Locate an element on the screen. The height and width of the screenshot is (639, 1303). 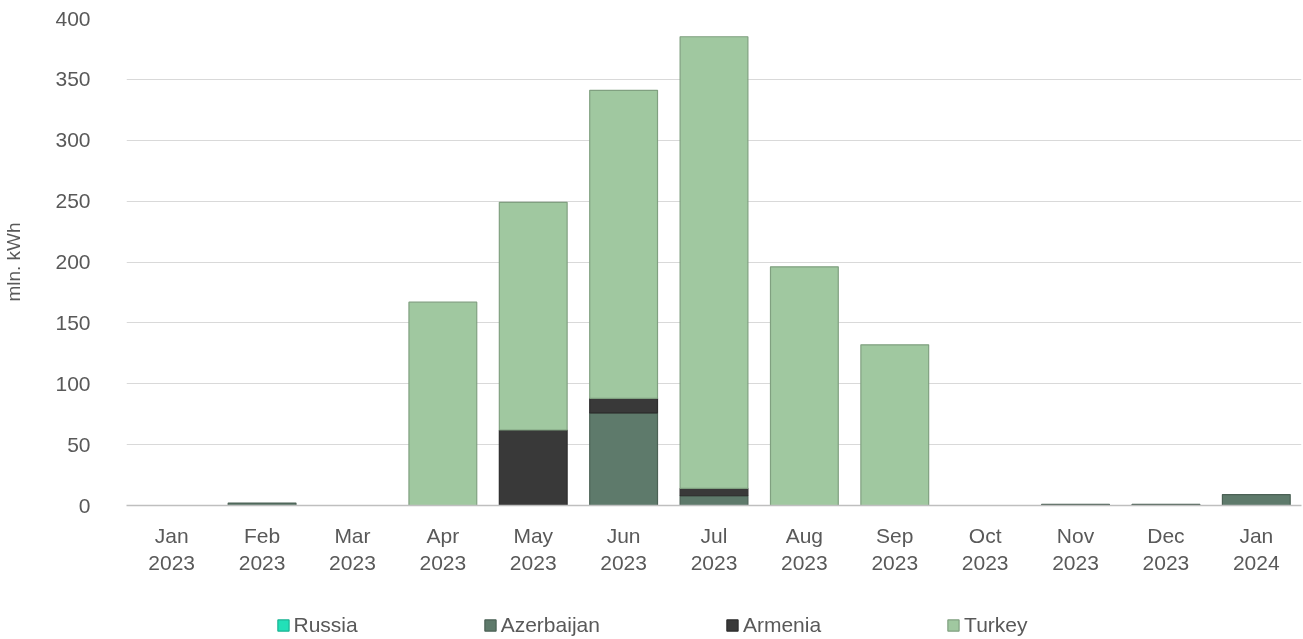
x-tick-label: Nov 2023 is located at coordinates (1075, 549).